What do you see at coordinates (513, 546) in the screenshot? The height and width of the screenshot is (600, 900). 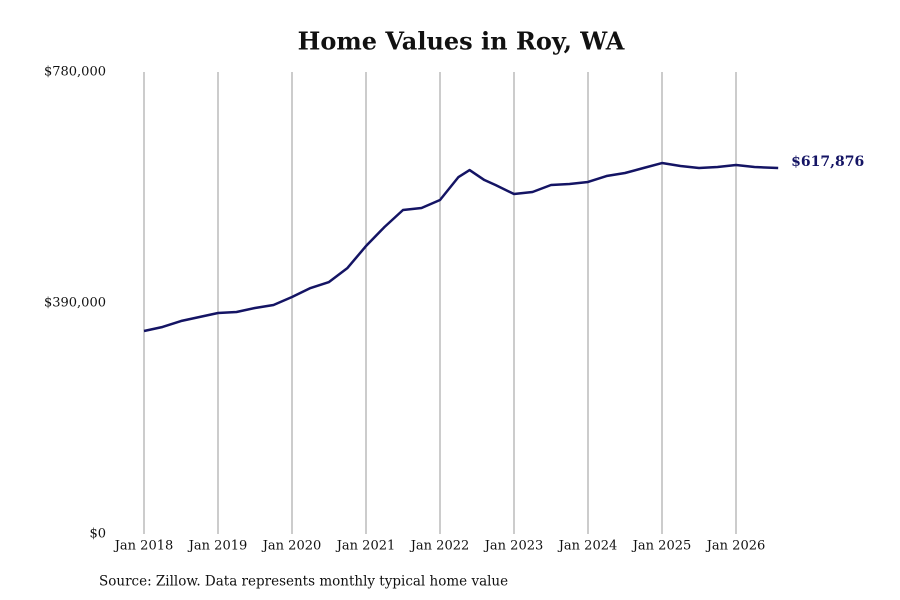 I see `x-tick-label: Jan 2023` at bounding box center [513, 546].